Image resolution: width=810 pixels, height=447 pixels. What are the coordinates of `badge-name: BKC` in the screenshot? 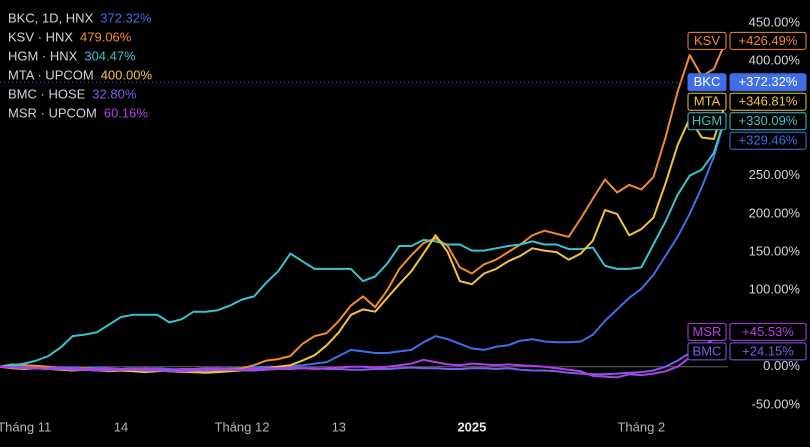 It's located at (707, 81).